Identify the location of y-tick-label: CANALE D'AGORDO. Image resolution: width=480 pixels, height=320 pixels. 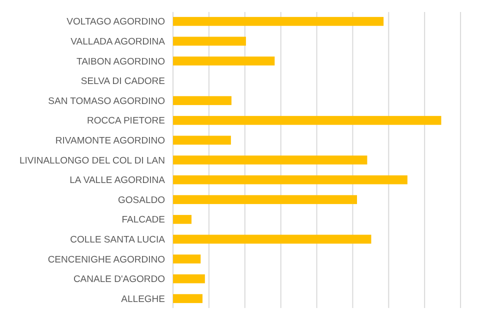
(119, 280).